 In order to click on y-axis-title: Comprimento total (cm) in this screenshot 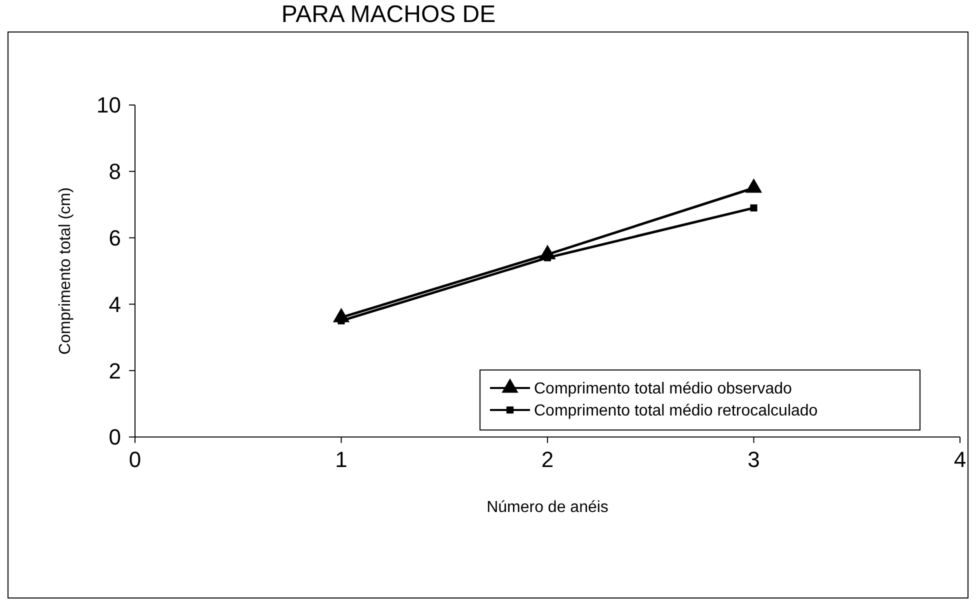, I will do `click(65, 271)`.